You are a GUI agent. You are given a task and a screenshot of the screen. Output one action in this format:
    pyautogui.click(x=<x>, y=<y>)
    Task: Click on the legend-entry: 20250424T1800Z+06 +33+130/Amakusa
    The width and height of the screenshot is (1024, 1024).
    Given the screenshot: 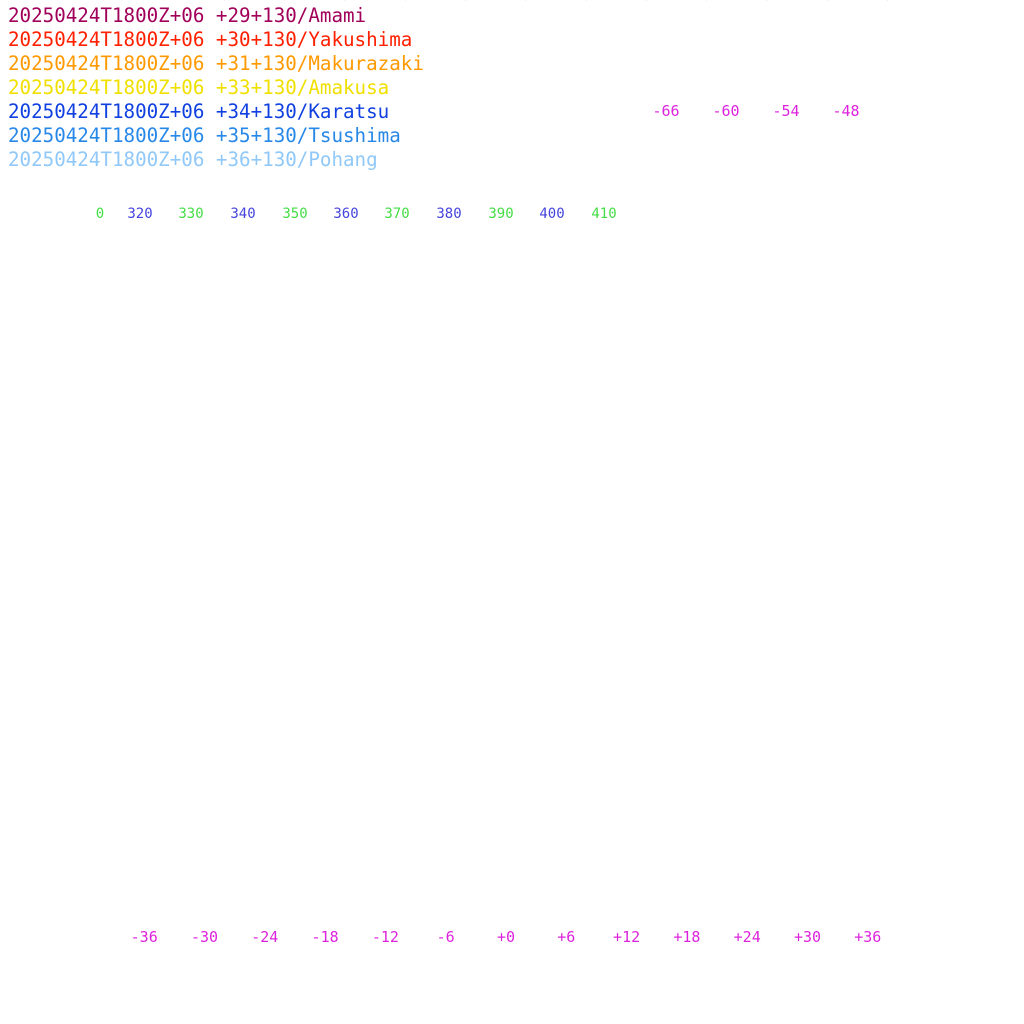 What is the action you would take?
    pyautogui.click(x=198, y=87)
    